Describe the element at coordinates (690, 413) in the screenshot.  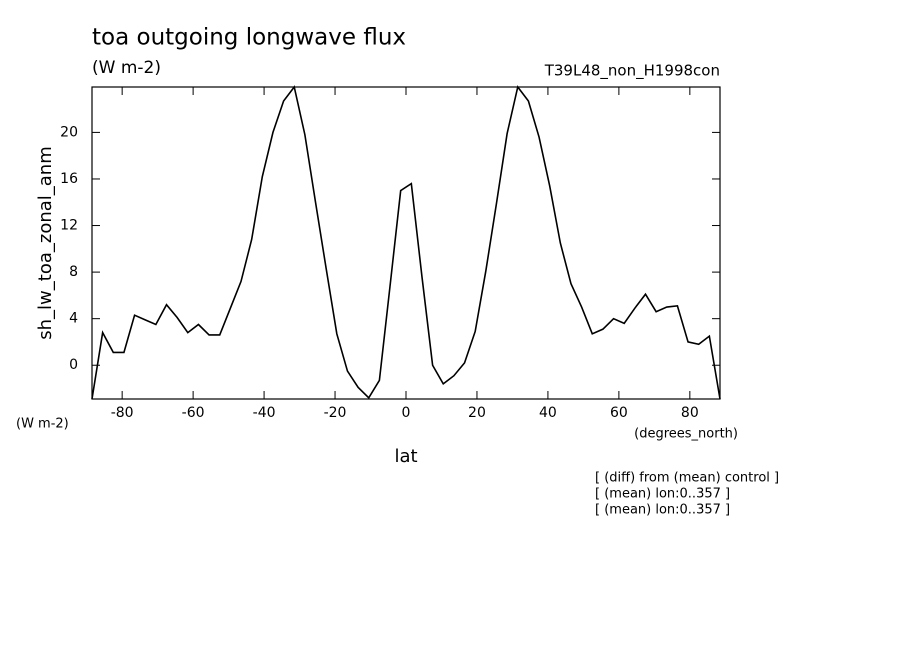
I see `x-tick-label: 80` at that location.